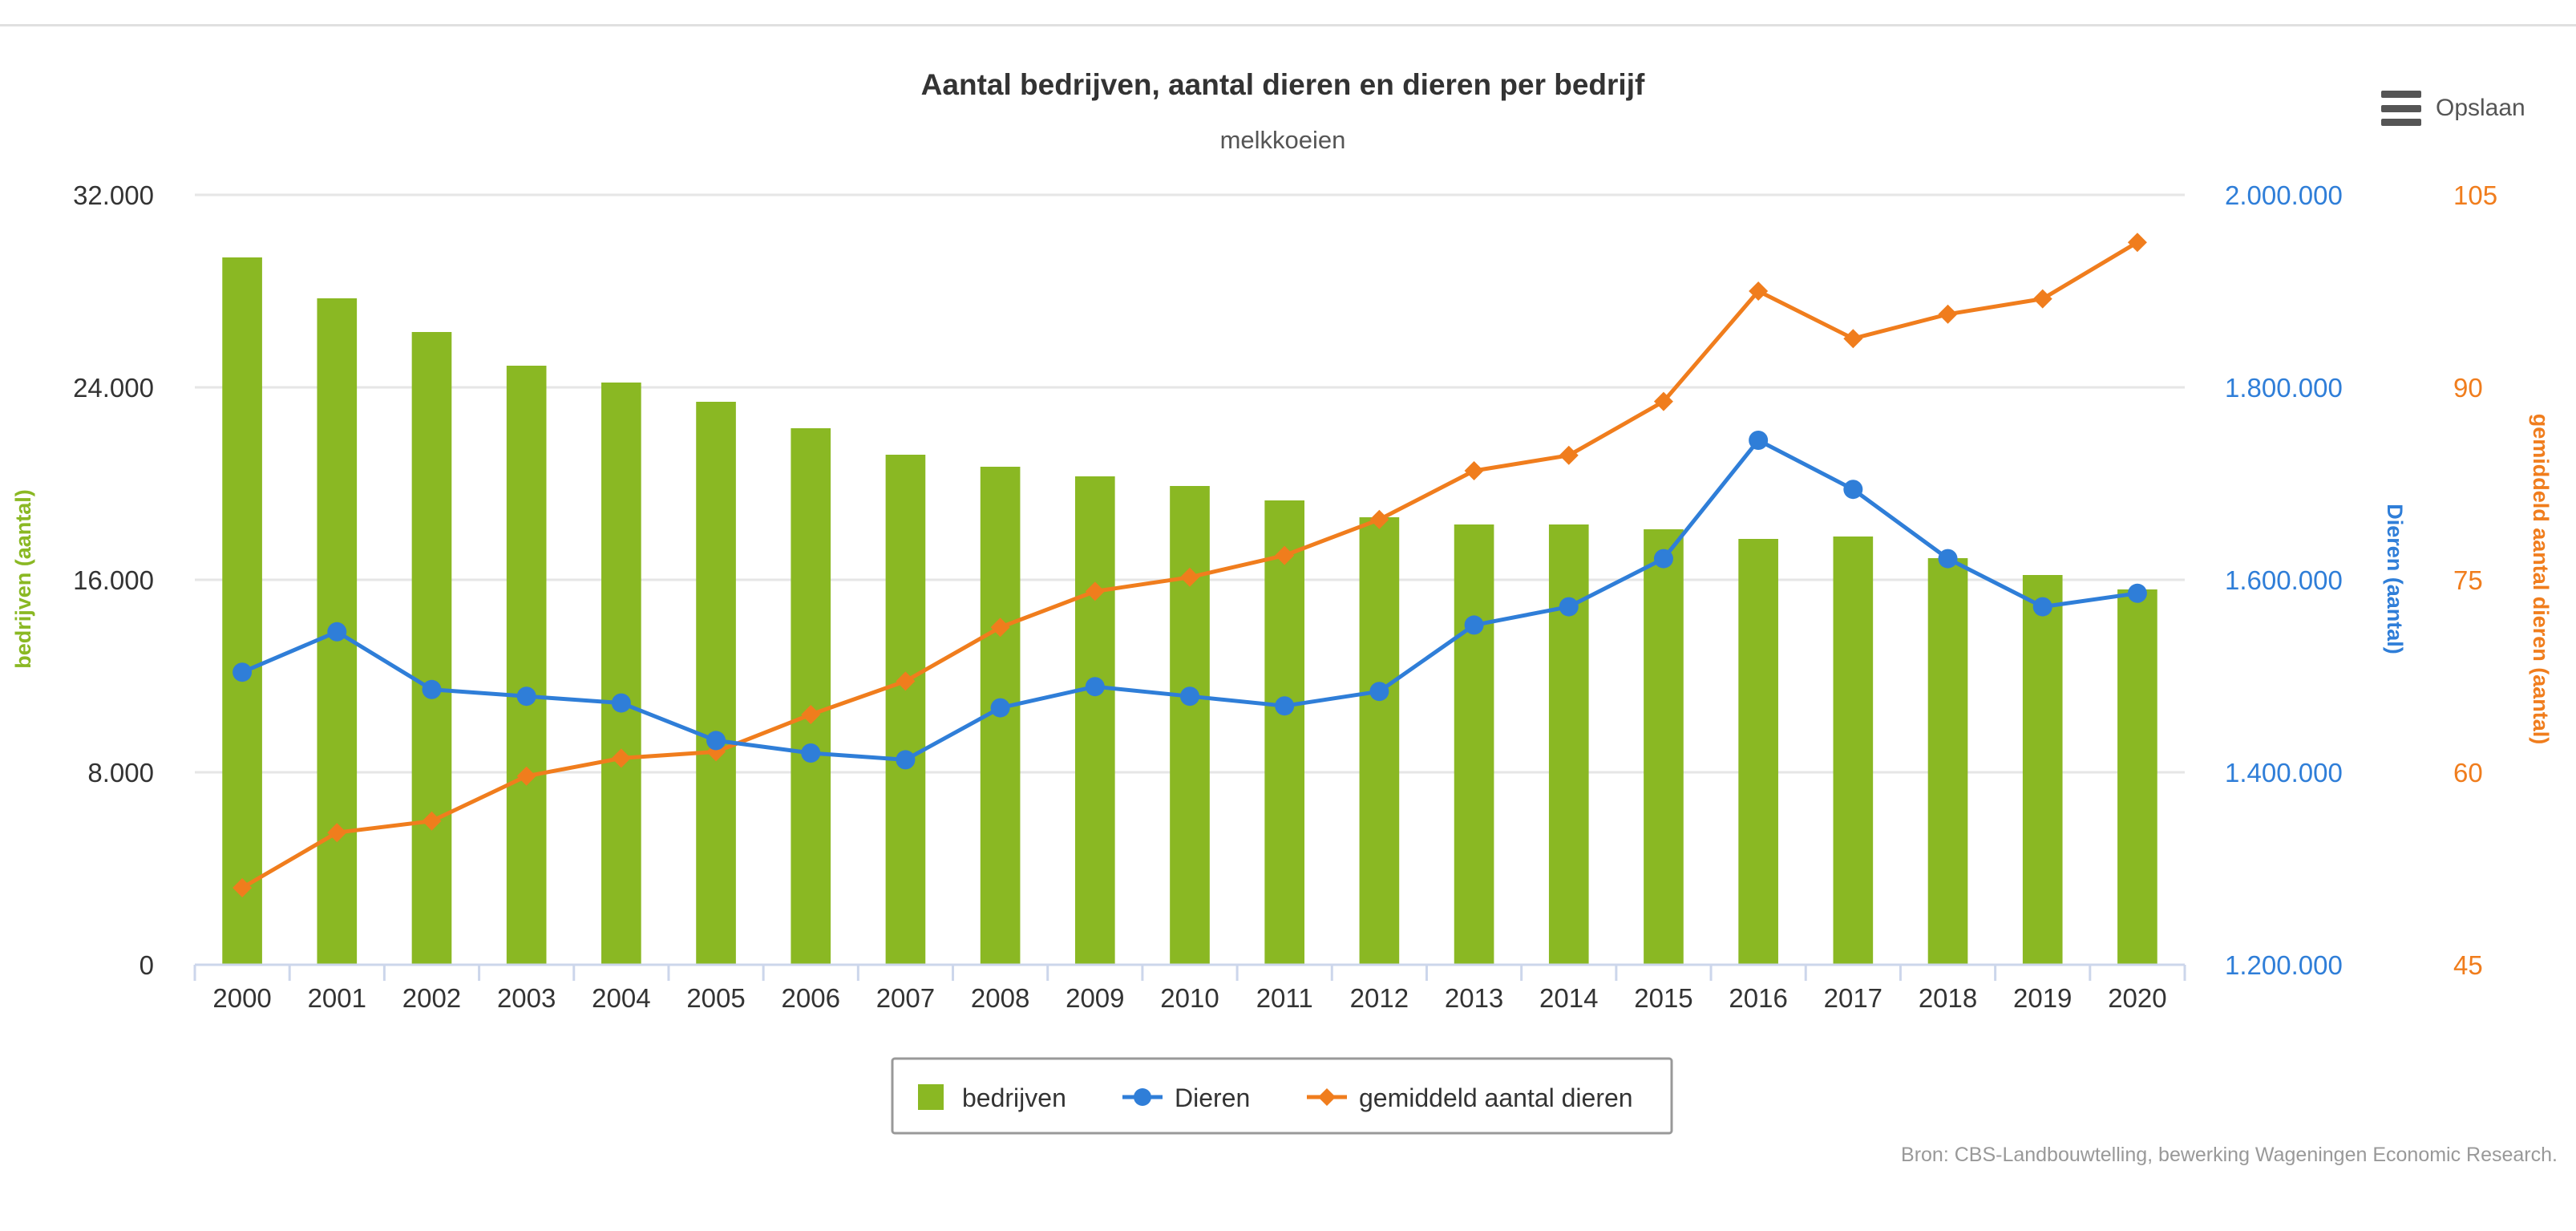  I want to click on x-tick-label: 2017, so click(1853, 998).